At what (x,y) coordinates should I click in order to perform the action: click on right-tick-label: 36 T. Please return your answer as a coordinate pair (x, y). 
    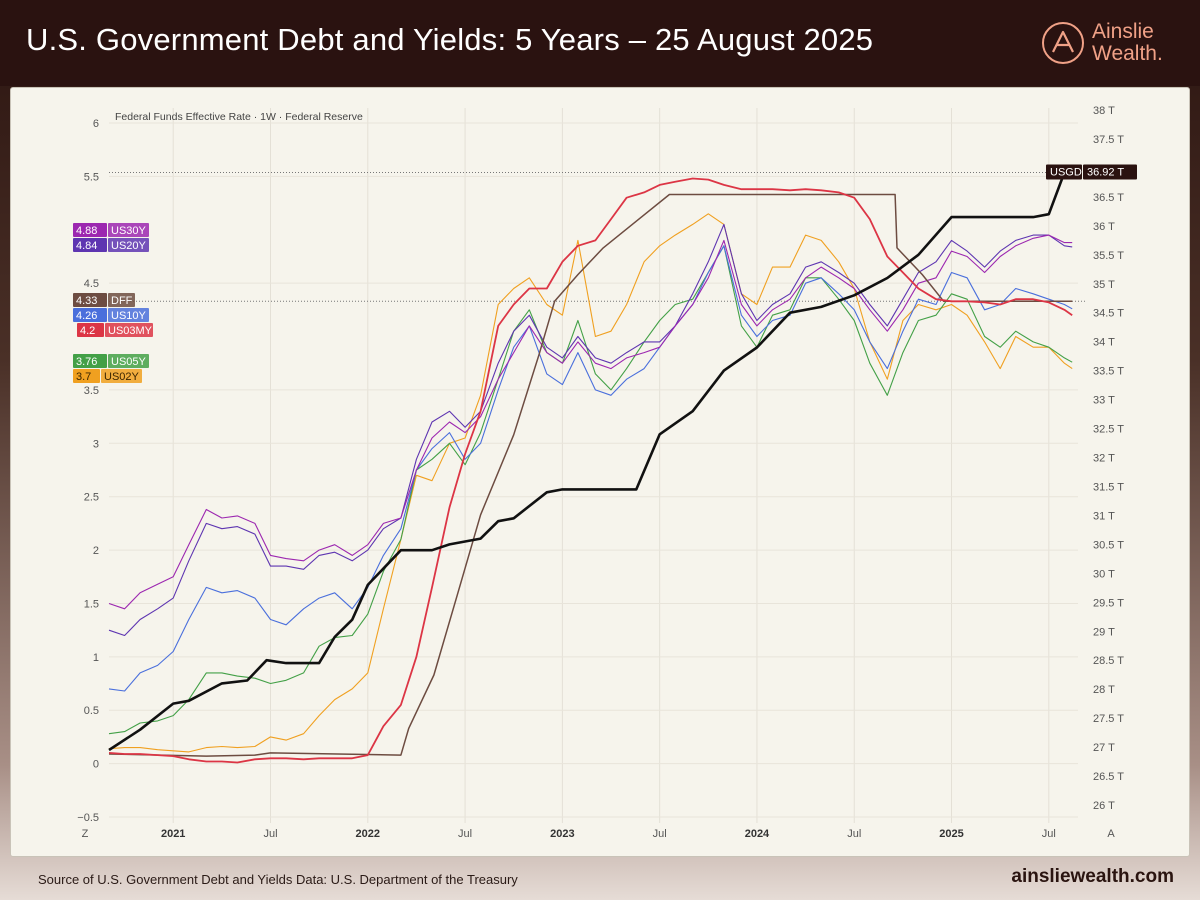
    Looking at the image, I should click on (1104, 227).